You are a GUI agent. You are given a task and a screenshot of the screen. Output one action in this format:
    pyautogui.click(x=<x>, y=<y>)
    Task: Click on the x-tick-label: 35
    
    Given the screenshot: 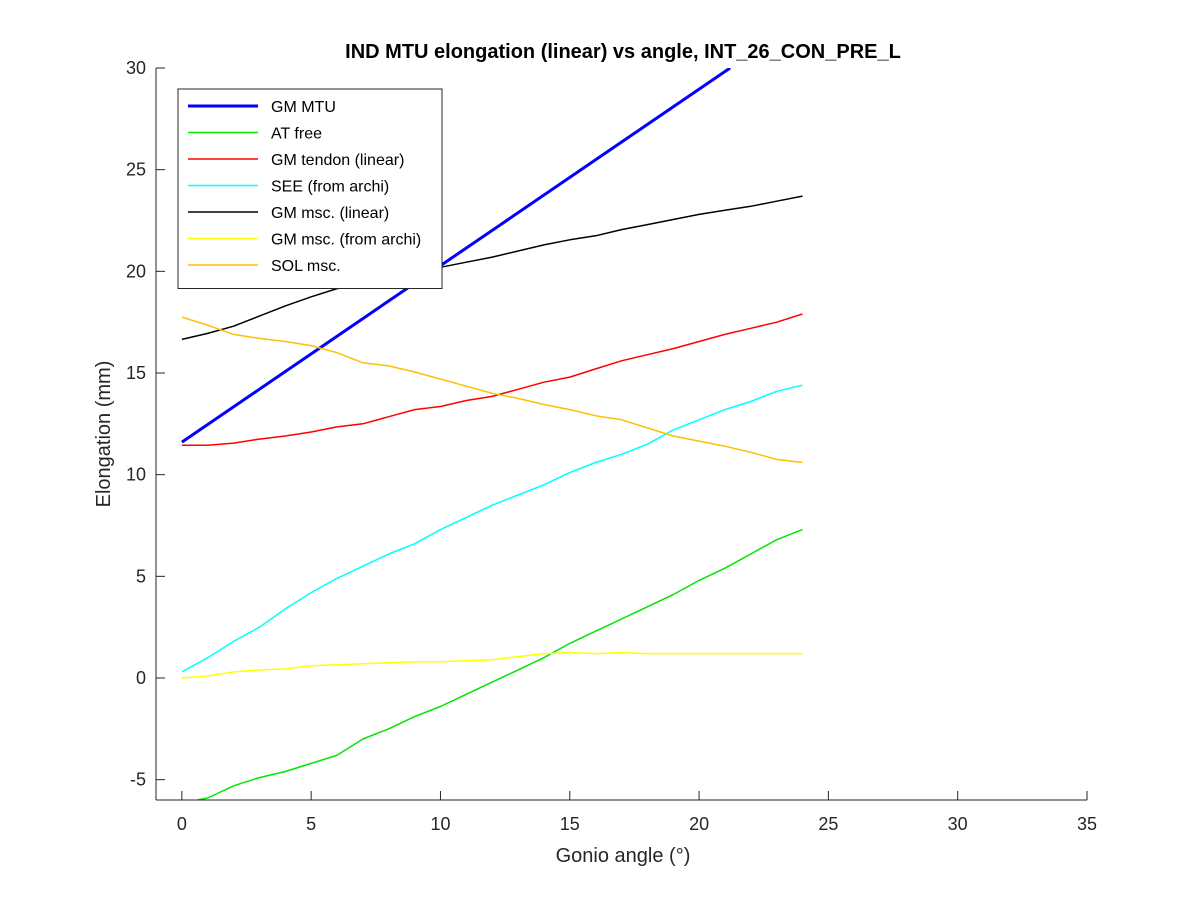 What is the action you would take?
    pyautogui.click(x=1087, y=824)
    